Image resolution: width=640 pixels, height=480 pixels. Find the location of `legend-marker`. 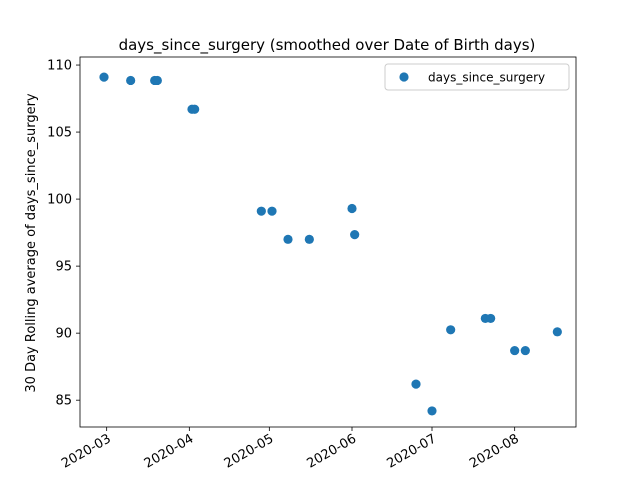

legend-marker is located at coordinates (404, 77).